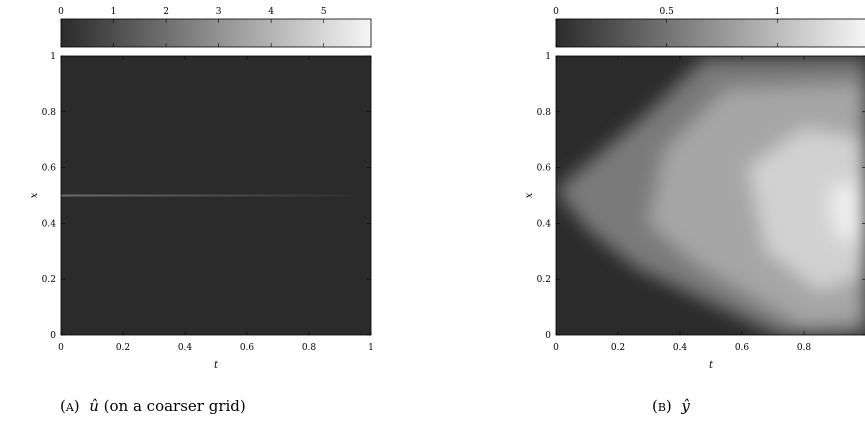  I want to click on x-tick-label-b: 0.4, so click(680, 348).